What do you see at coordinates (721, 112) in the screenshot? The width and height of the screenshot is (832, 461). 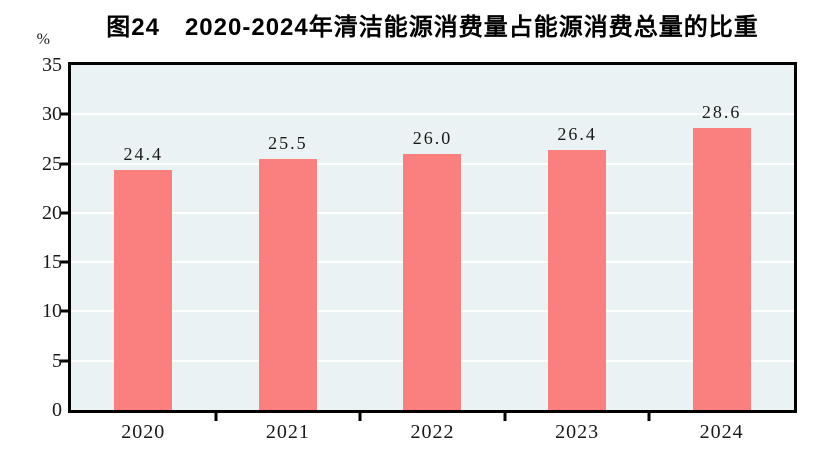 I see `bar-value-label-2024: 28.6` at bounding box center [721, 112].